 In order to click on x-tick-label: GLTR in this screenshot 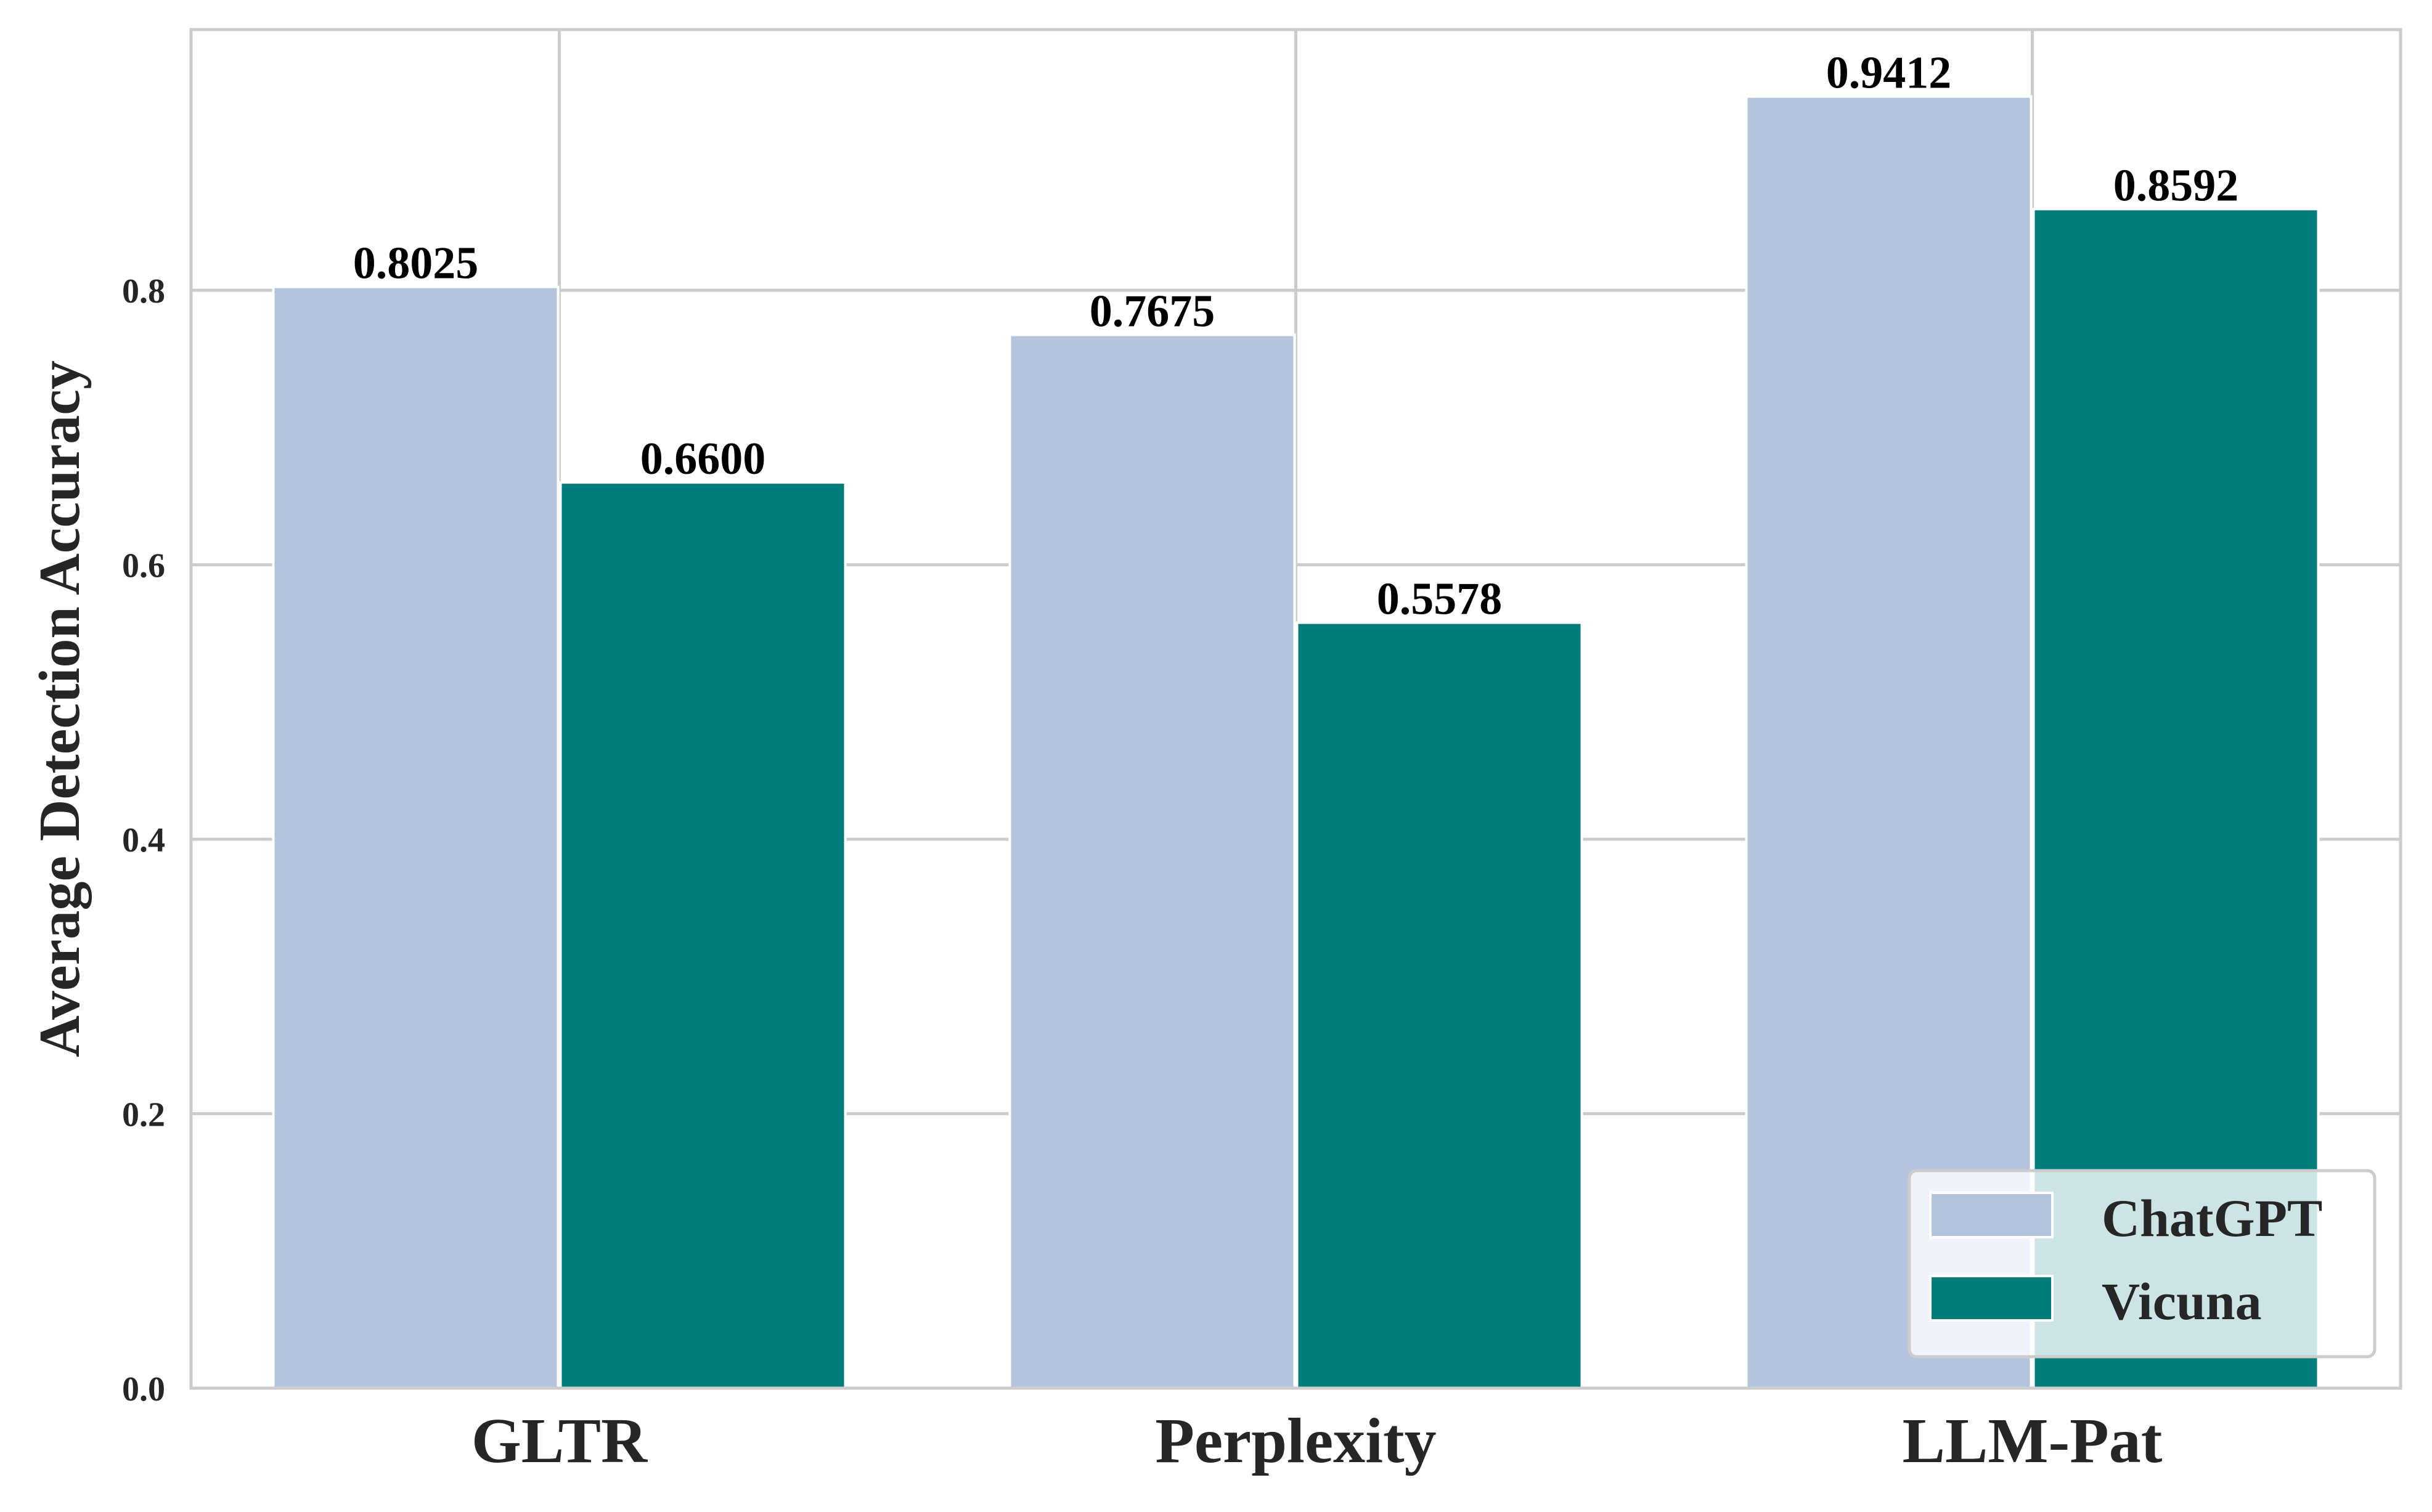, I will do `click(559, 1440)`.